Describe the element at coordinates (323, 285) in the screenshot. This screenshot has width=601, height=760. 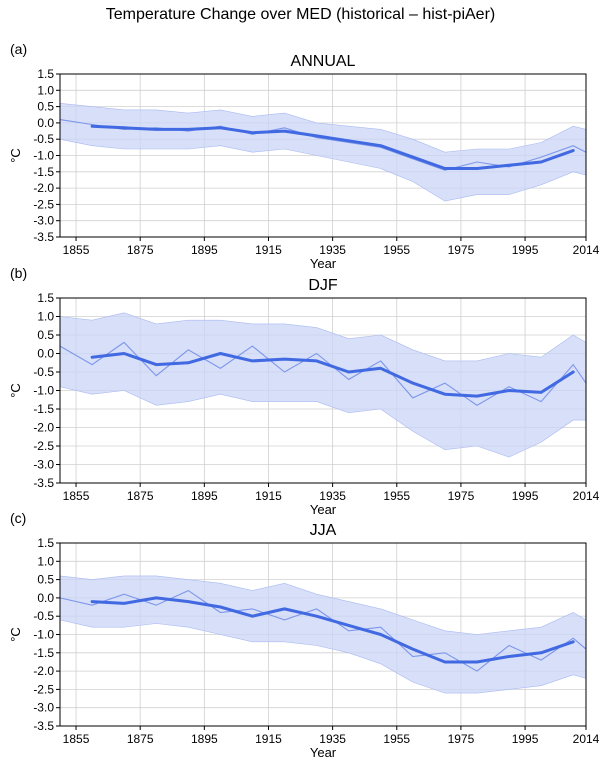
I see `panel-title: DJF` at that location.